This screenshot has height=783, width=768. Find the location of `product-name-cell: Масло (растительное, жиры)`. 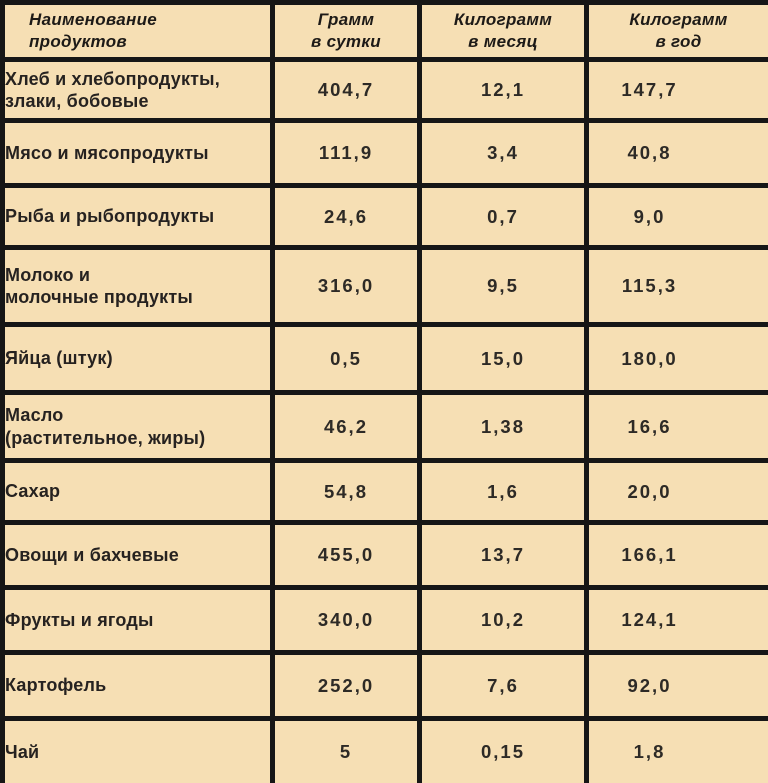

product-name-cell: Масло (растительное, жиры) is located at coordinates (137, 426).